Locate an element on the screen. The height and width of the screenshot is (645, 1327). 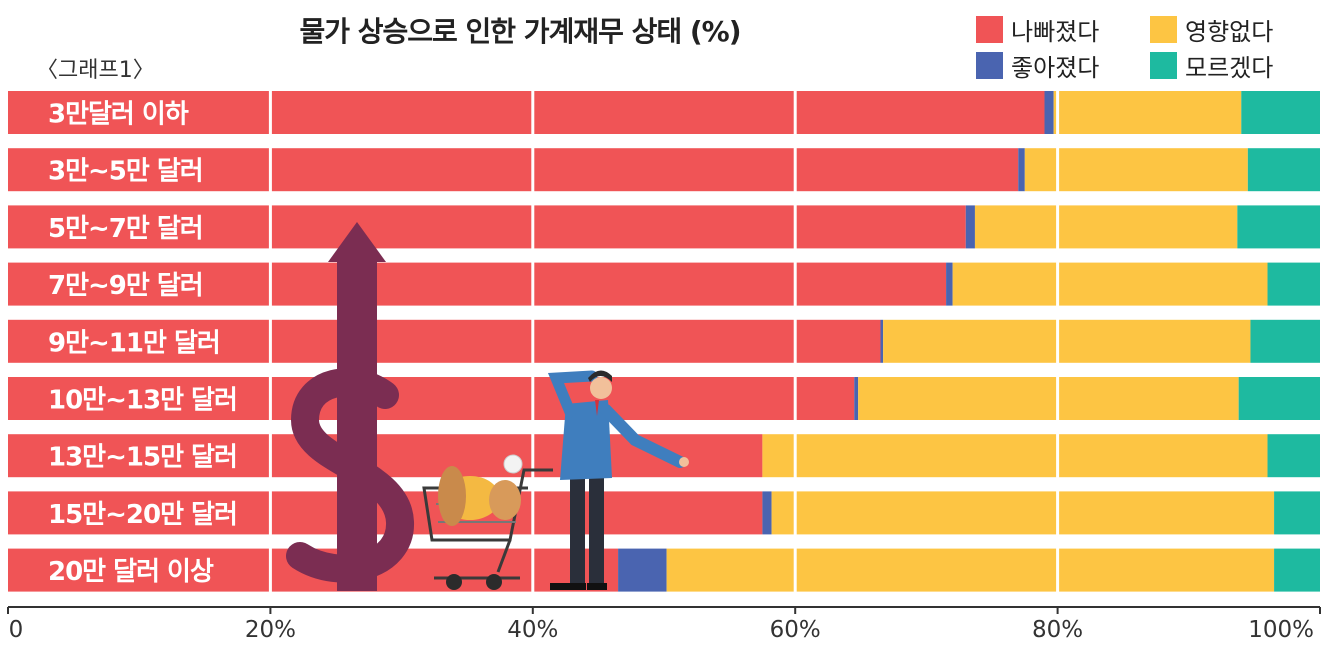
shopping-cart-icon is located at coordinates (487, 522).